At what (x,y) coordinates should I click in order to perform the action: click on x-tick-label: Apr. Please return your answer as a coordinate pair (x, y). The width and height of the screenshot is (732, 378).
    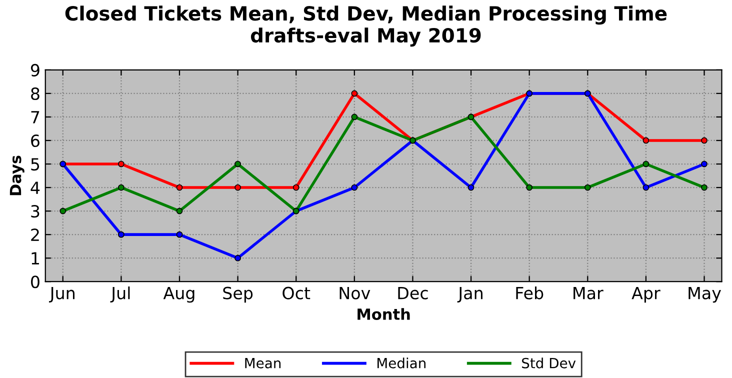
    Looking at the image, I should click on (646, 294).